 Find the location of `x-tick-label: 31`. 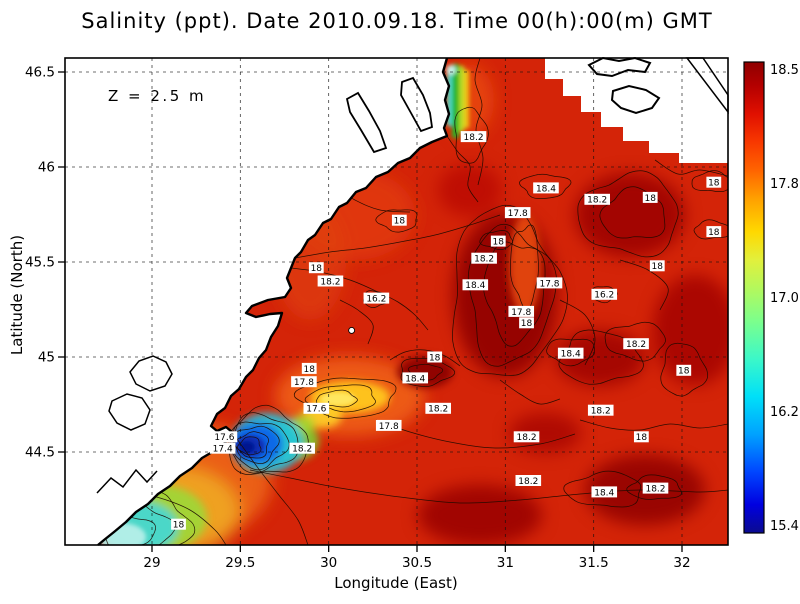

x-tick-label: 31 is located at coordinates (505, 563).